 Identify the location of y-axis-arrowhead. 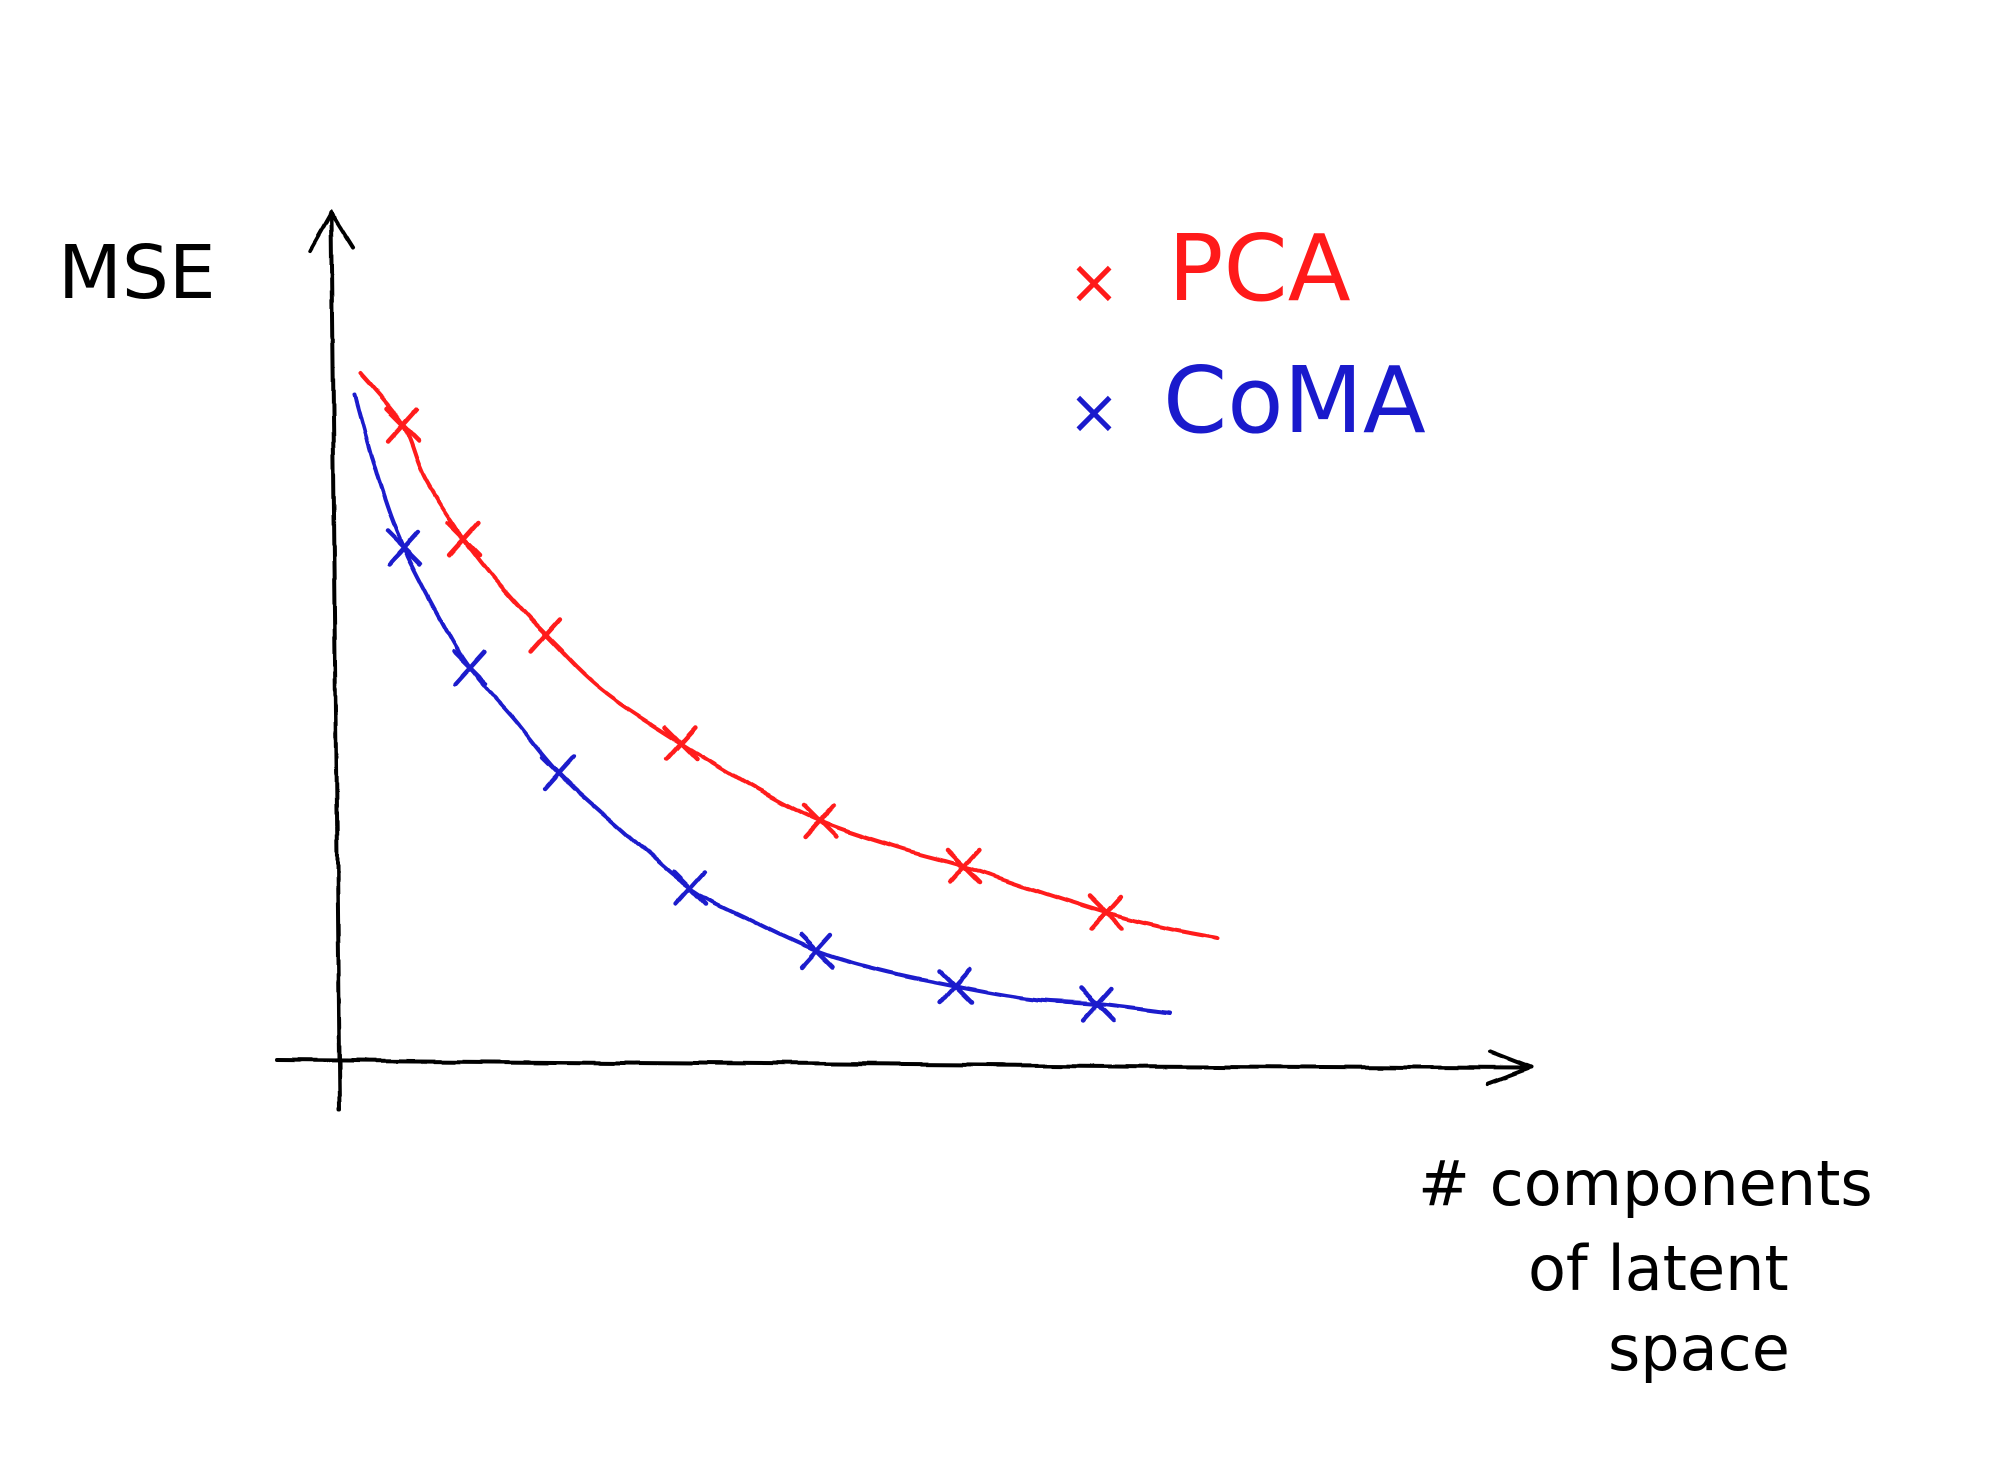
(331, 231).